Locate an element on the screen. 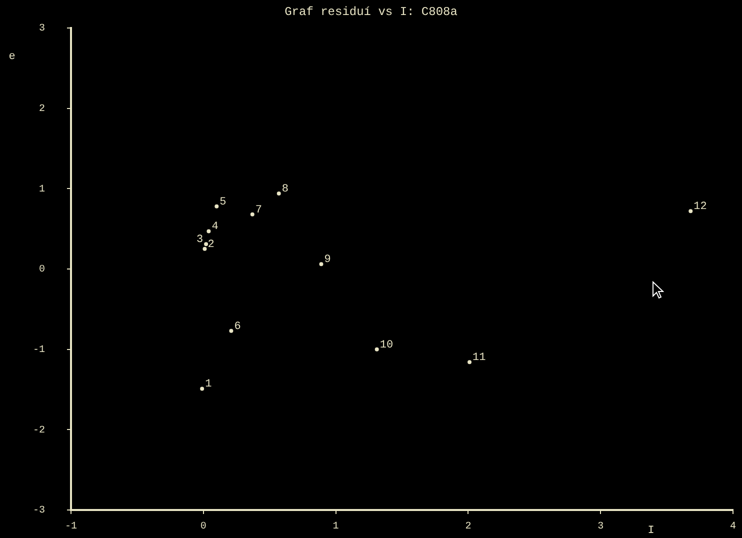 The image size is (742, 538). annotation: 6 is located at coordinates (237, 326).